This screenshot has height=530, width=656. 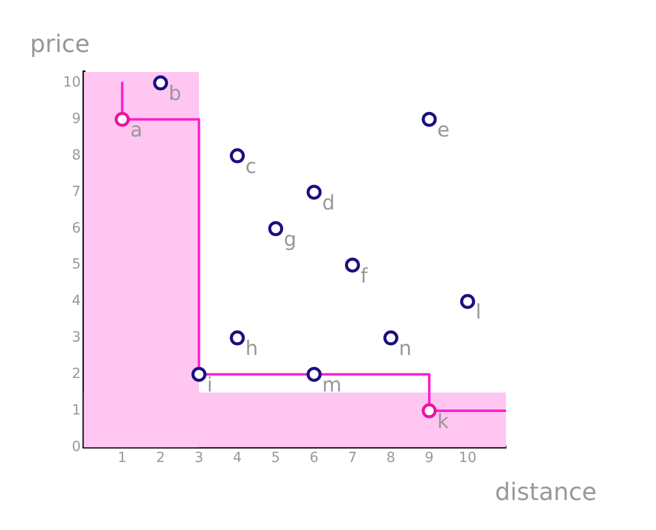 What do you see at coordinates (76, 338) in the screenshot?
I see `y-tick-label: 3` at bounding box center [76, 338].